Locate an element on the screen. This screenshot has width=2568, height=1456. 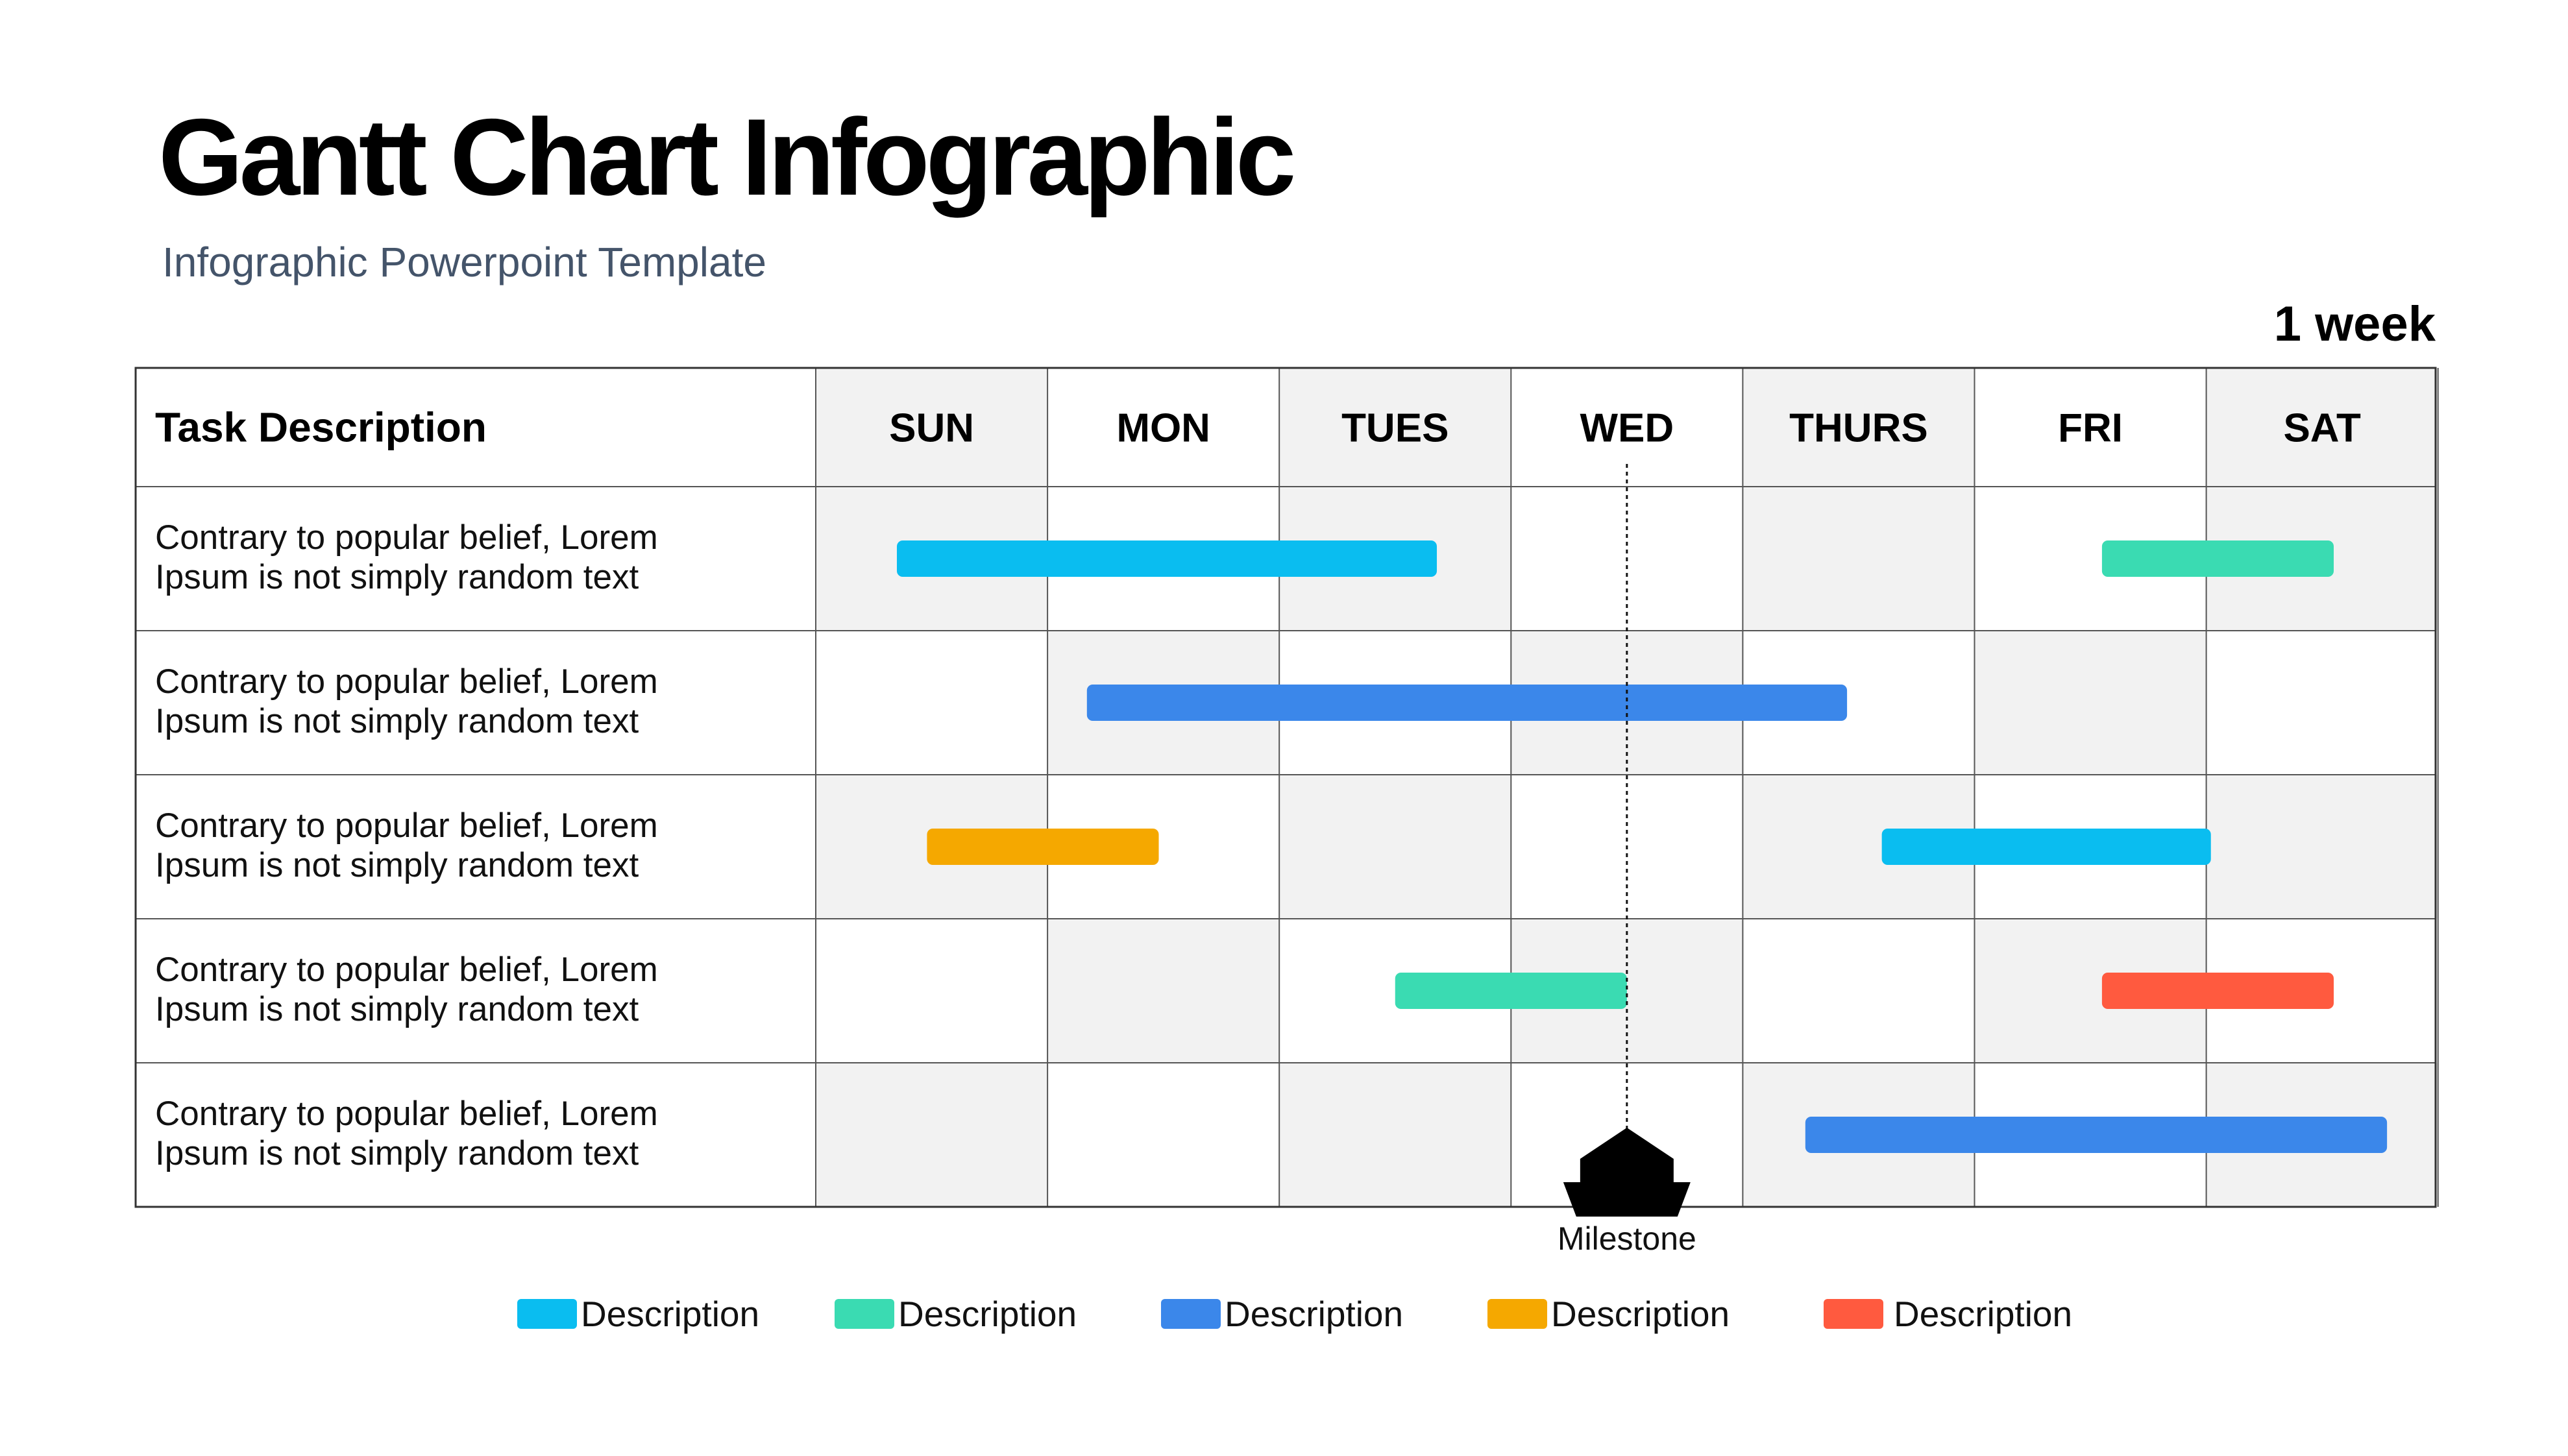
day-label-sat: SAT is located at coordinates (2322, 429).